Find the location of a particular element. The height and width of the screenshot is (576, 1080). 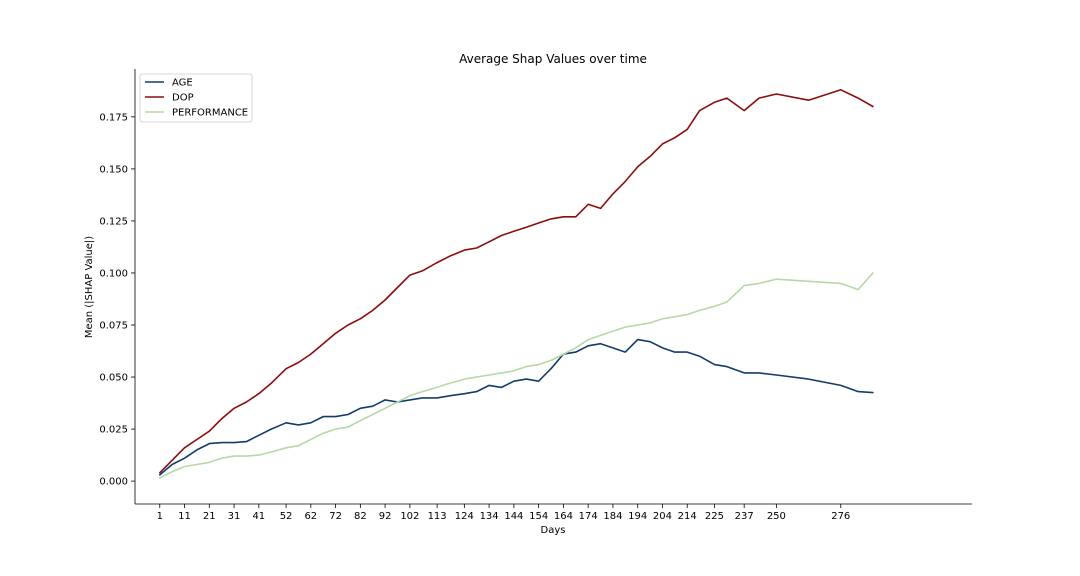

x-tick-label: 82 is located at coordinates (360, 516).